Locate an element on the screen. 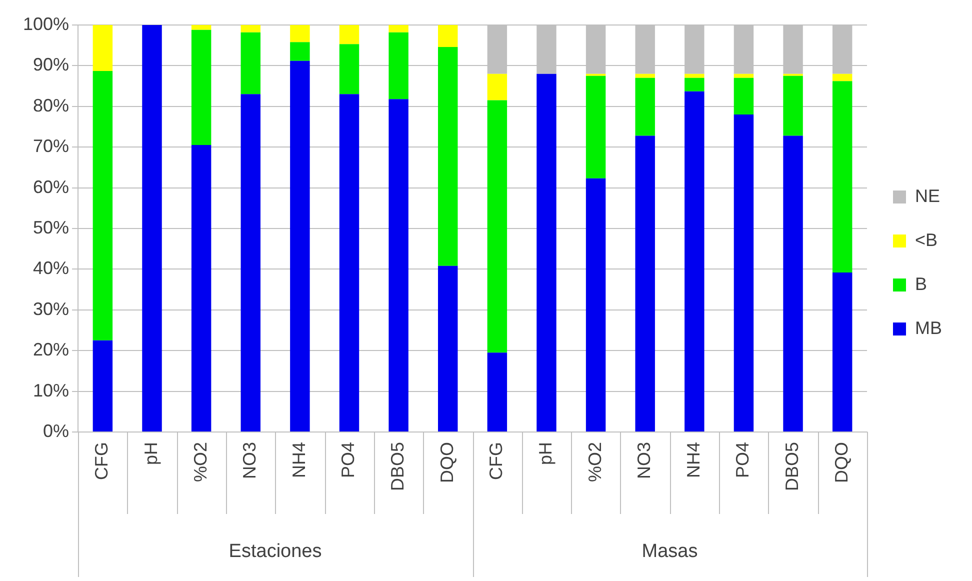 The height and width of the screenshot is (581, 972). y-tick-label: 80% is located at coordinates (51, 105).